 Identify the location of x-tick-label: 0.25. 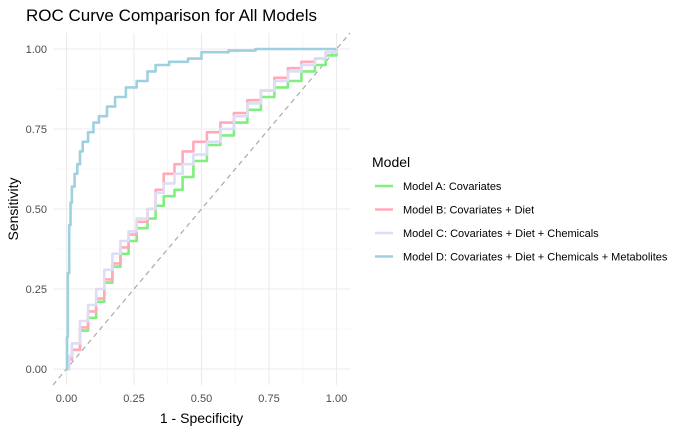
(133, 399).